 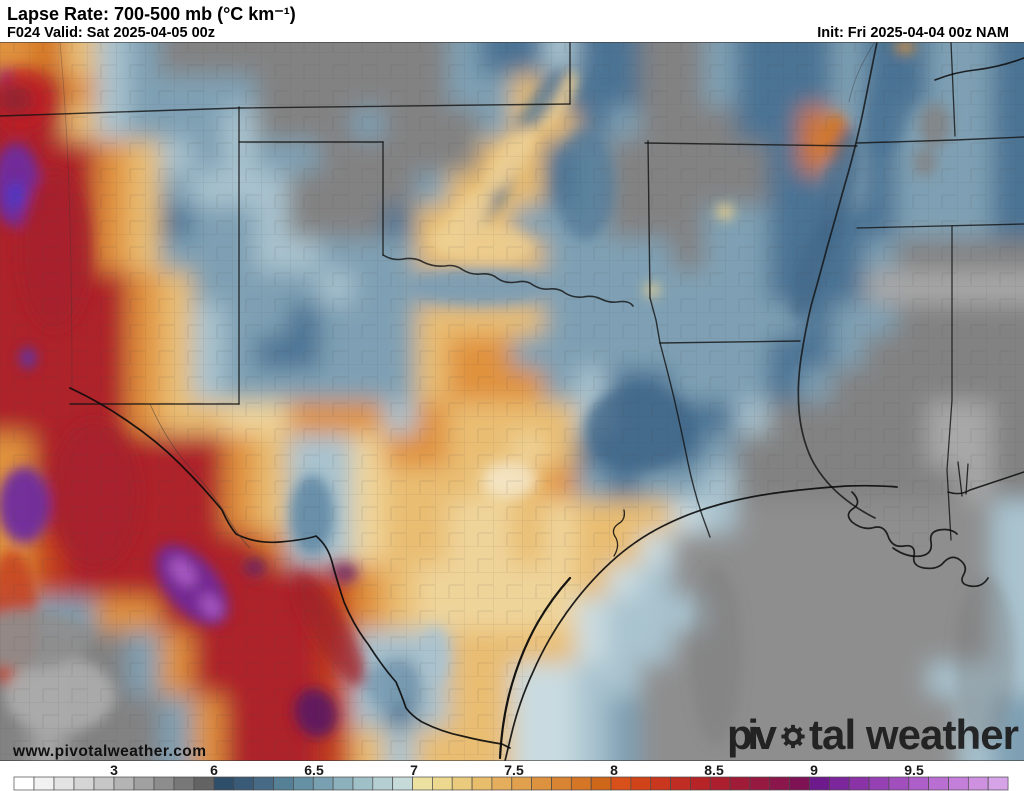 I want to click on svg-text: F024 Valid: Sat 2025-04-05 00z, so click(x=111, y=33).